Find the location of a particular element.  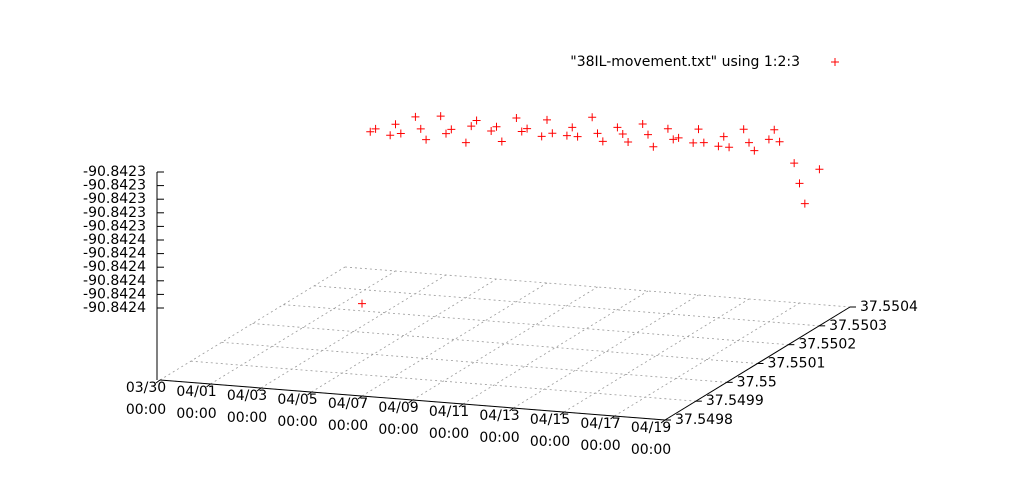

y-tick-label: 37.55 is located at coordinates (757, 382).